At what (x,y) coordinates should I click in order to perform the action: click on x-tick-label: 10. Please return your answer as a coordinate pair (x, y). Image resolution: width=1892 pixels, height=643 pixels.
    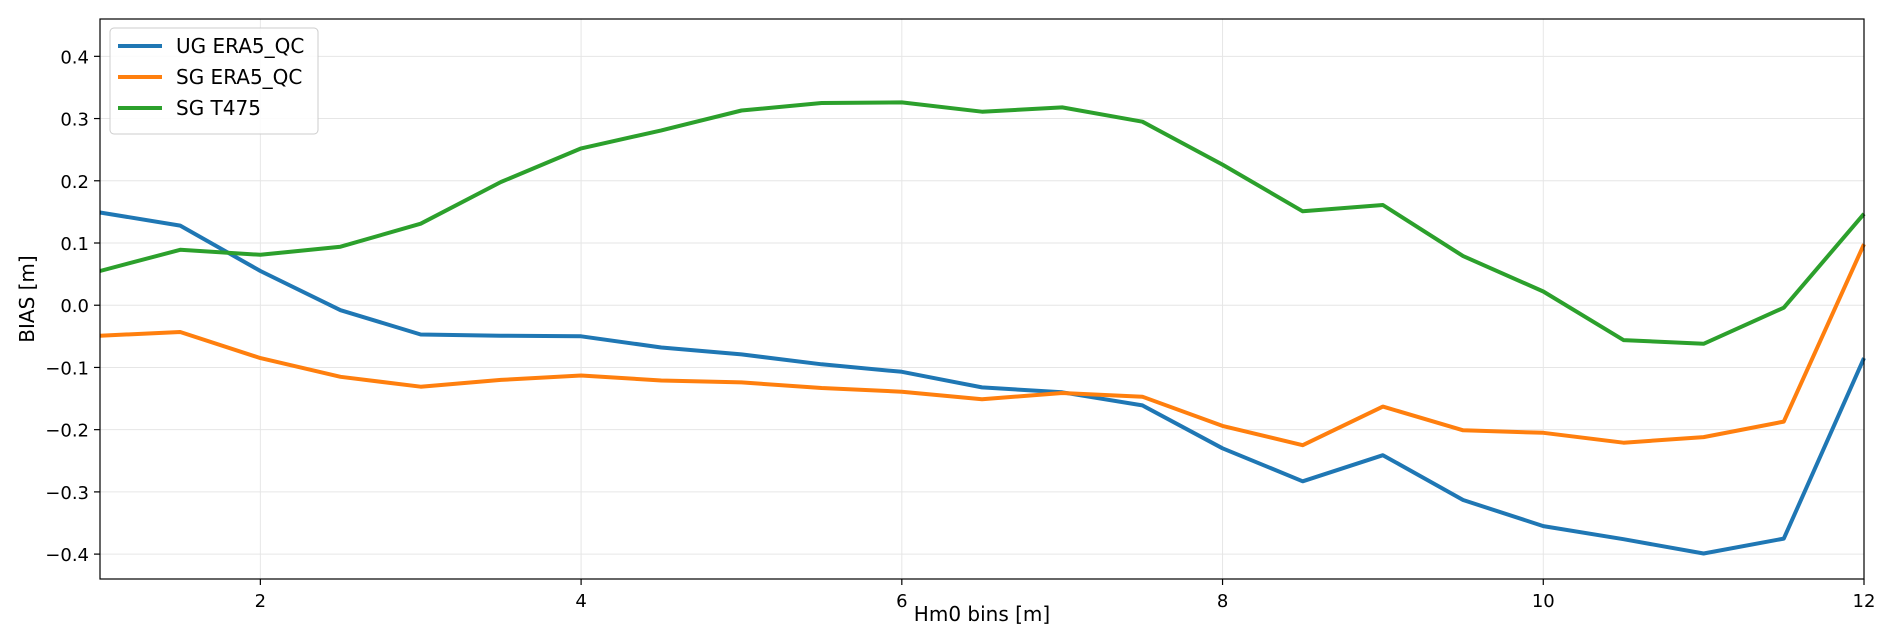
    Looking at the image, I should click on (1543, 601).